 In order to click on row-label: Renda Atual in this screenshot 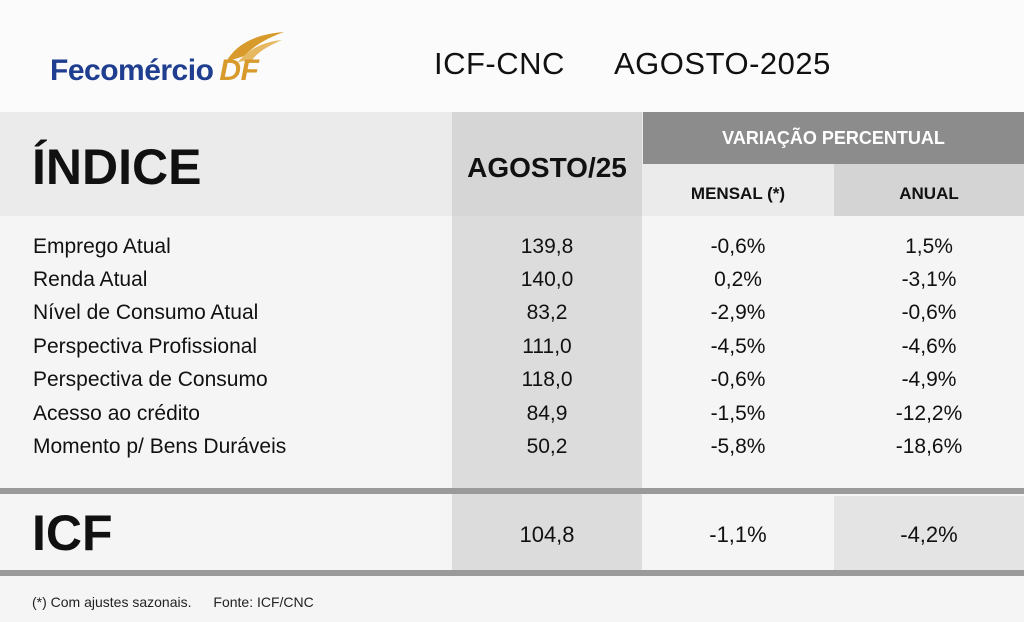, I will do `click(90, 279)`.